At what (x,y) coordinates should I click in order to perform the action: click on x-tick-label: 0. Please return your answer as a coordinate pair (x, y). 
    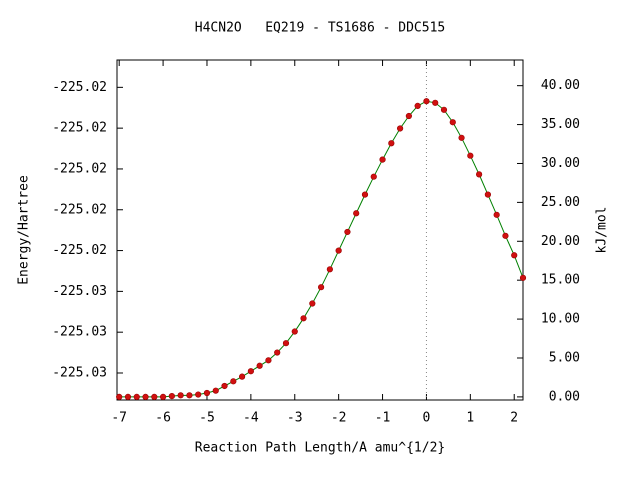
    Looking at the image, I should click on (427, 418).